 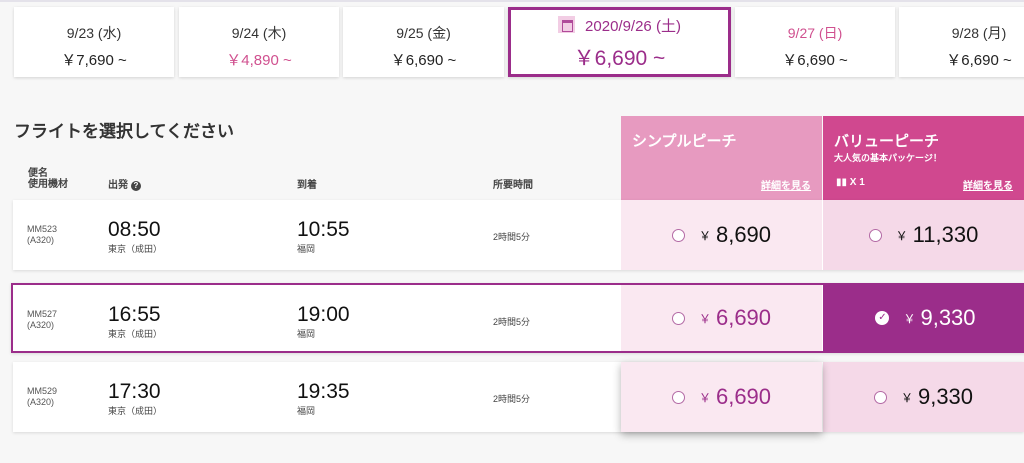 I want to click on baggage-count: X 1, so click(x=857, y=182).